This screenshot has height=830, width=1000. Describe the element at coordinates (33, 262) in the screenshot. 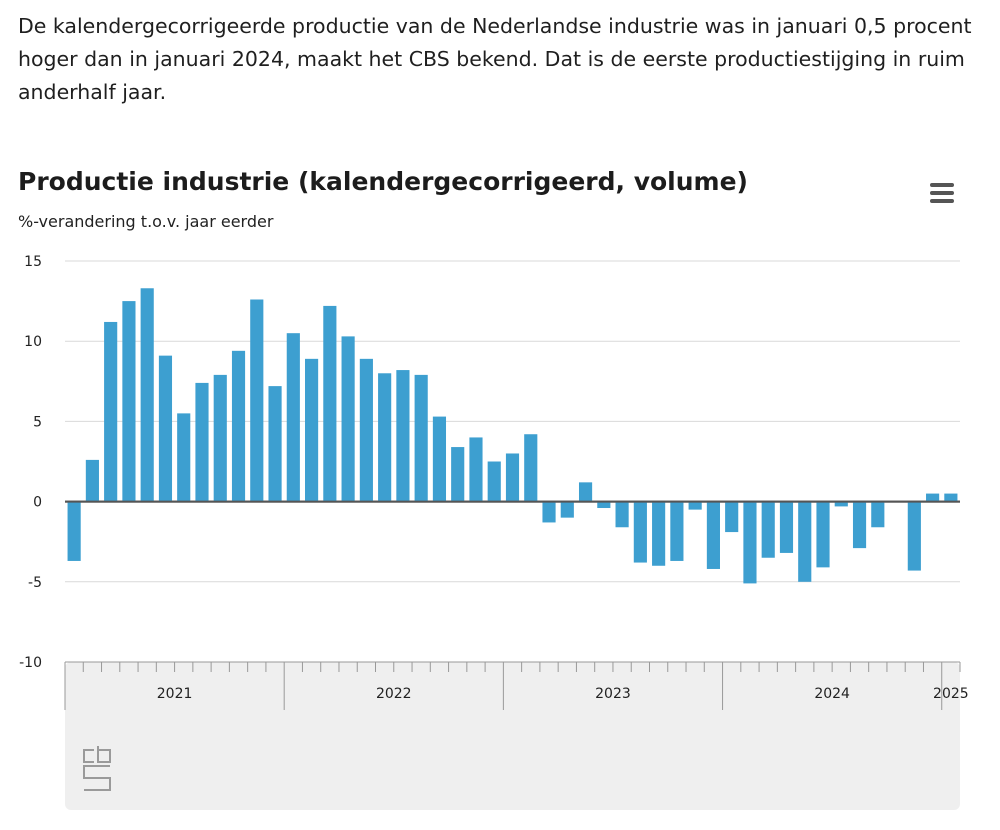

I see `y-tick-label: 15` at that location.